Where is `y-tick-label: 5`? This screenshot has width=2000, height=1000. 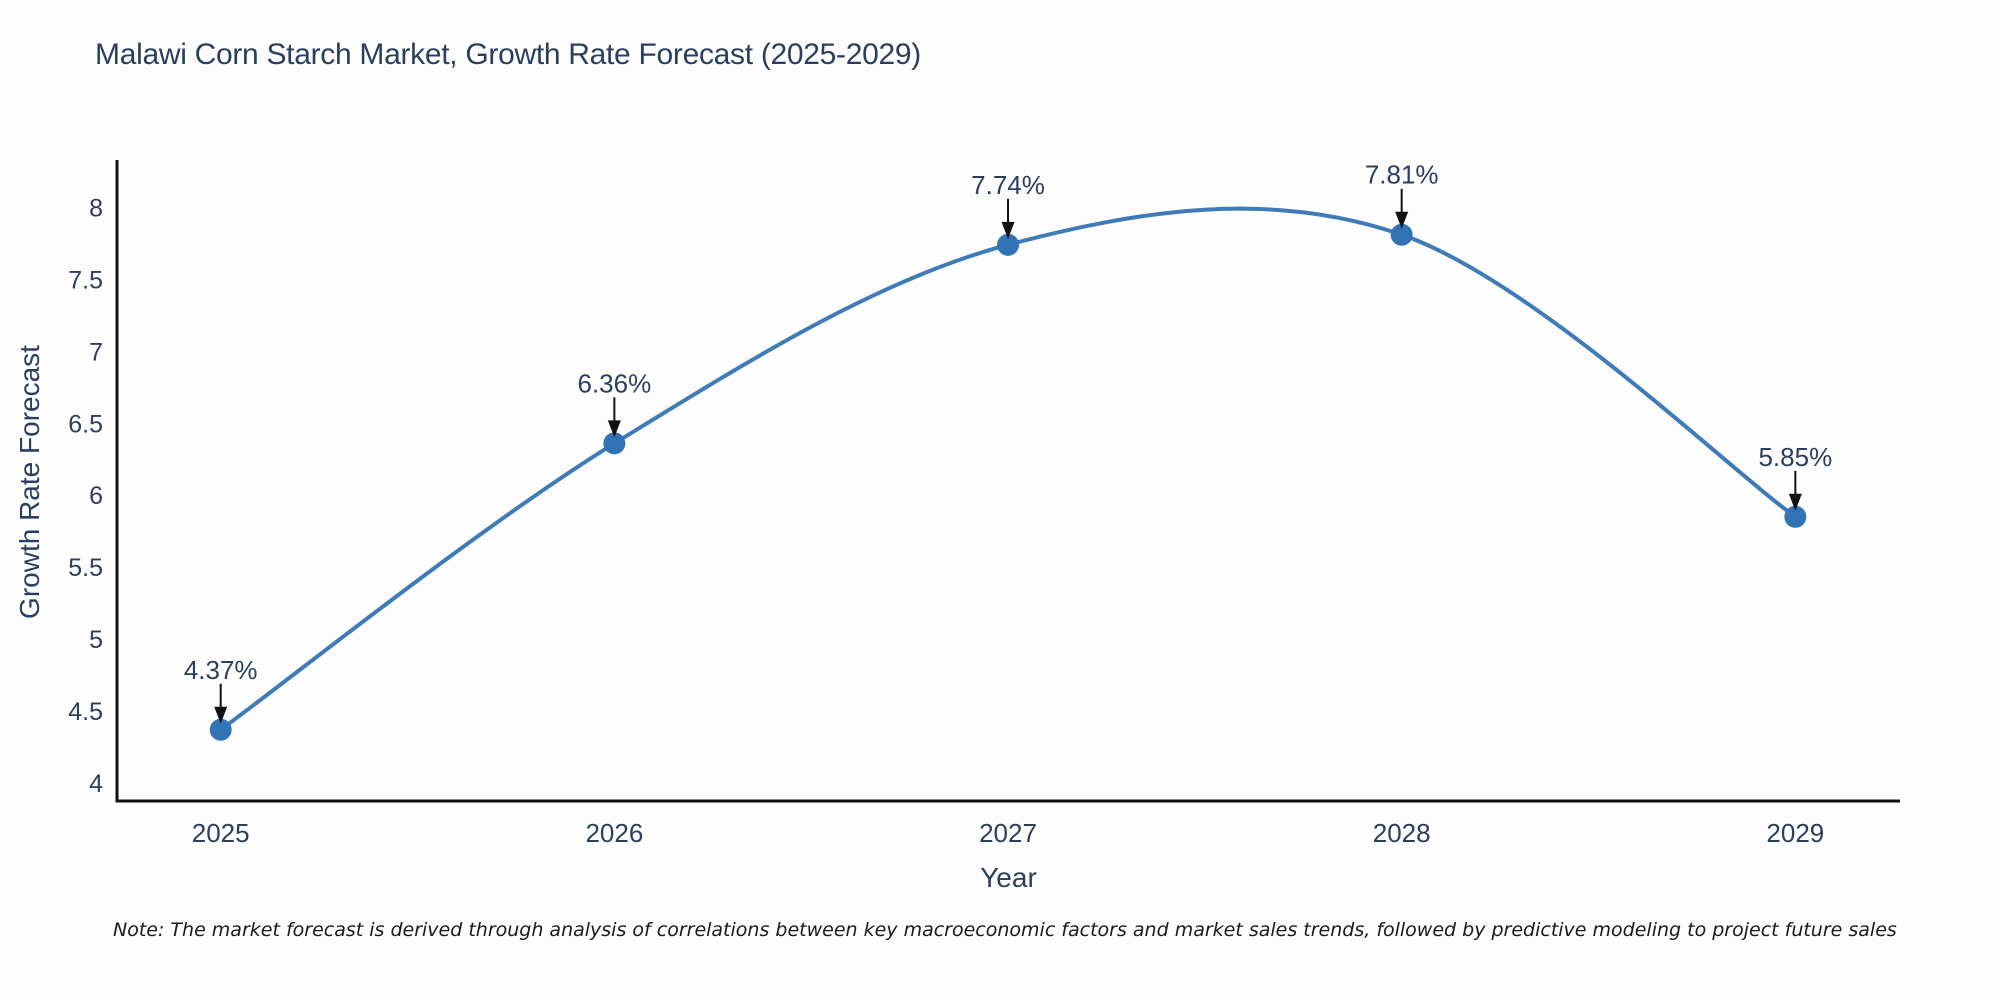 y-tick-label: 5 is located at coordinates (96, 640).